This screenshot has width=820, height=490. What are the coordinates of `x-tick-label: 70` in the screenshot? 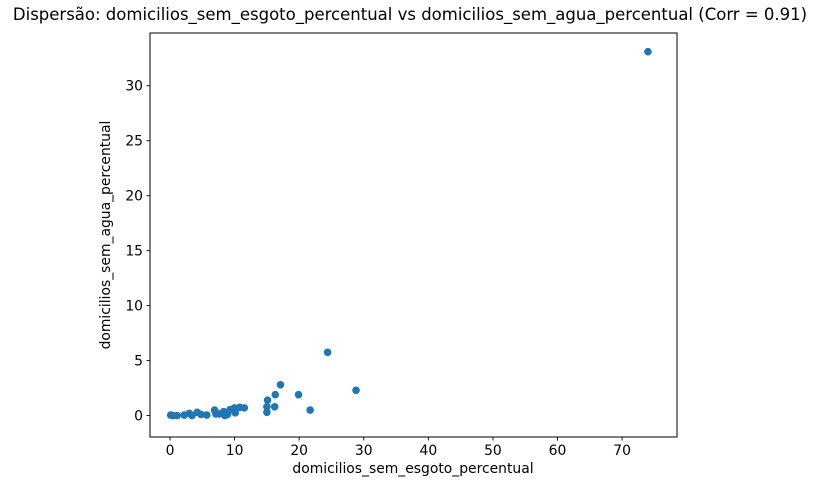 It's located at (622, 451).